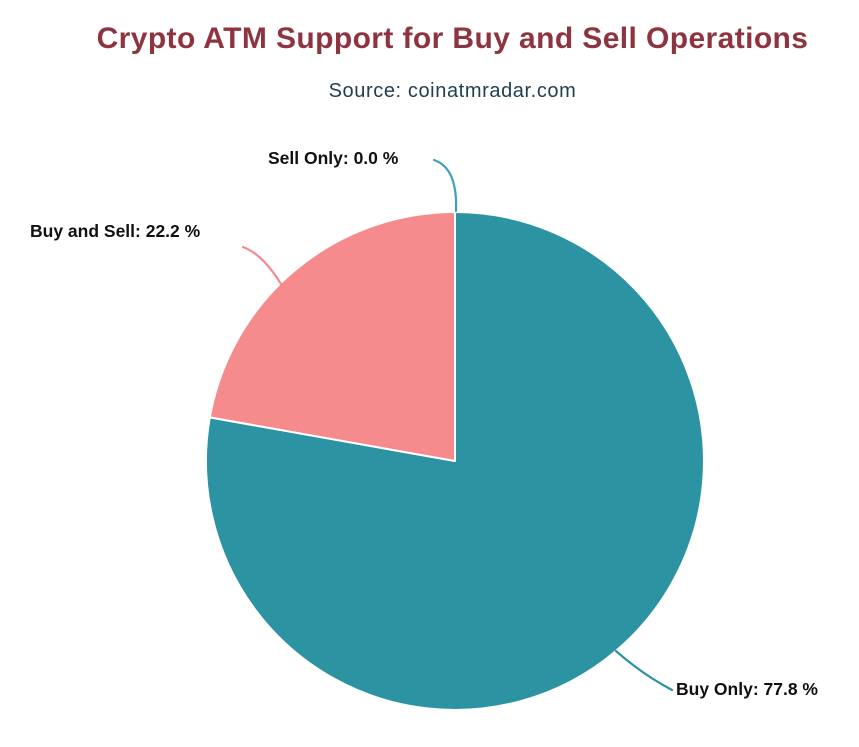 Image resolution: width=859 pixels, height=747 pixels. Describe the element at coordinates (452, 91) in the screenshot. I see `chart-subtitle: Source: coinatmradar.com` at that location.